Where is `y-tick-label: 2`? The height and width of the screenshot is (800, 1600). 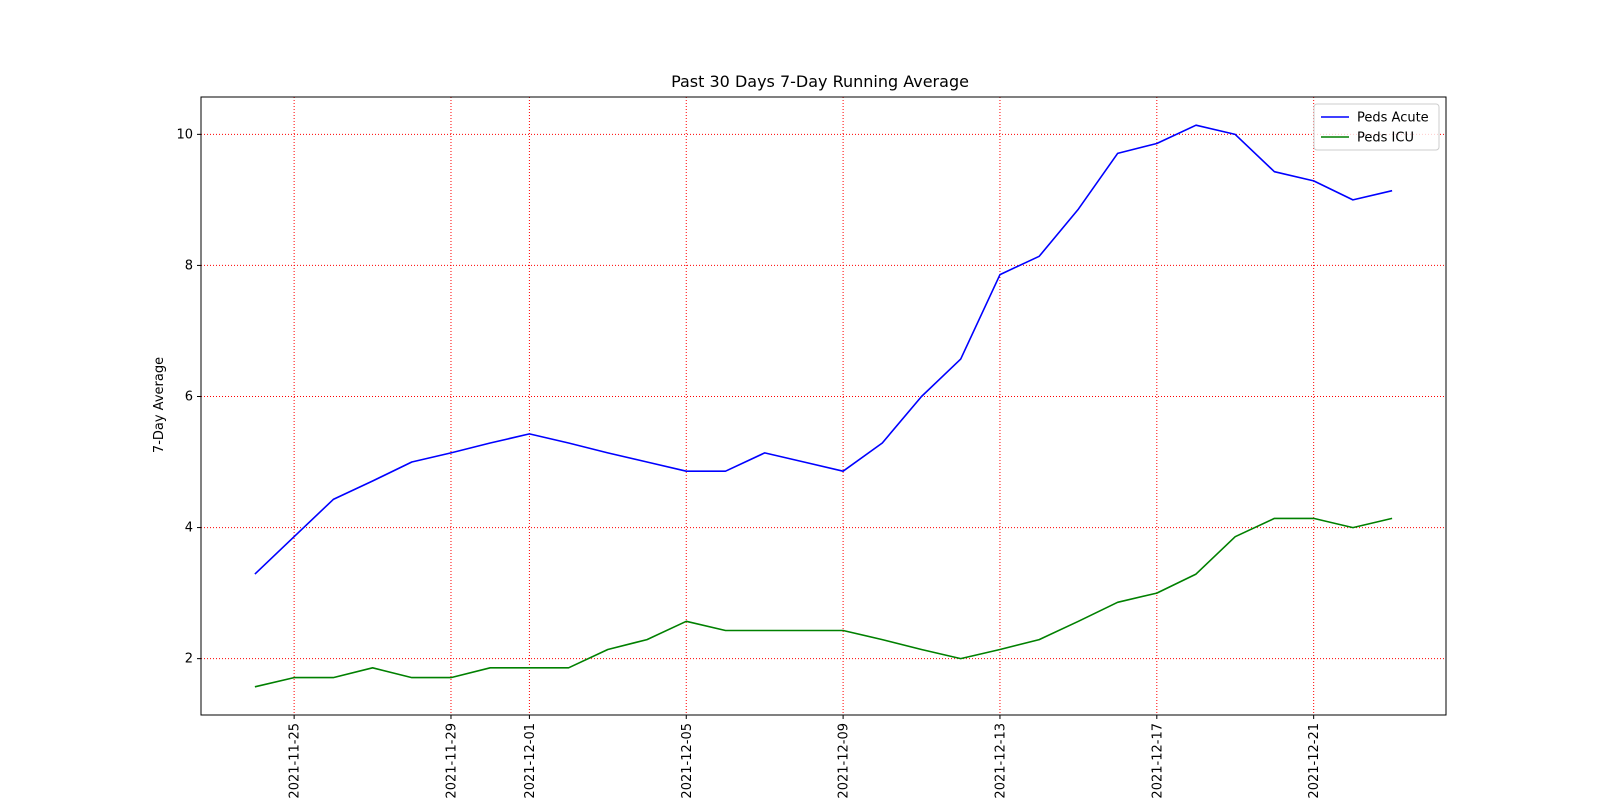
y-tick-label: 2 is located at coordinates (189, 659).